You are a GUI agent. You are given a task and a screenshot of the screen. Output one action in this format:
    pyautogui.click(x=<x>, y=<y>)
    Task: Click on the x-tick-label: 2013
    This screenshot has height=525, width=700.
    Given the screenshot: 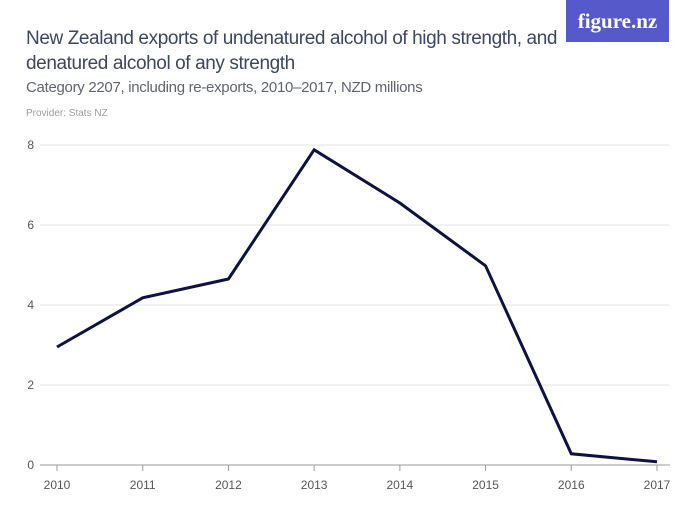 What is the action you would take?
    pyautogui.click(x=314, y=485)
    